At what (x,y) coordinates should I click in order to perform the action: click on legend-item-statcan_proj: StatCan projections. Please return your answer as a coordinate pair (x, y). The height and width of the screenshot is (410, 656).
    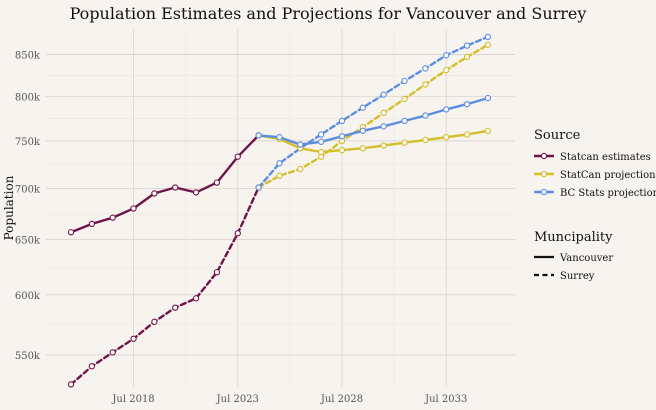
    Looking at the image, I should click on (595, 175).